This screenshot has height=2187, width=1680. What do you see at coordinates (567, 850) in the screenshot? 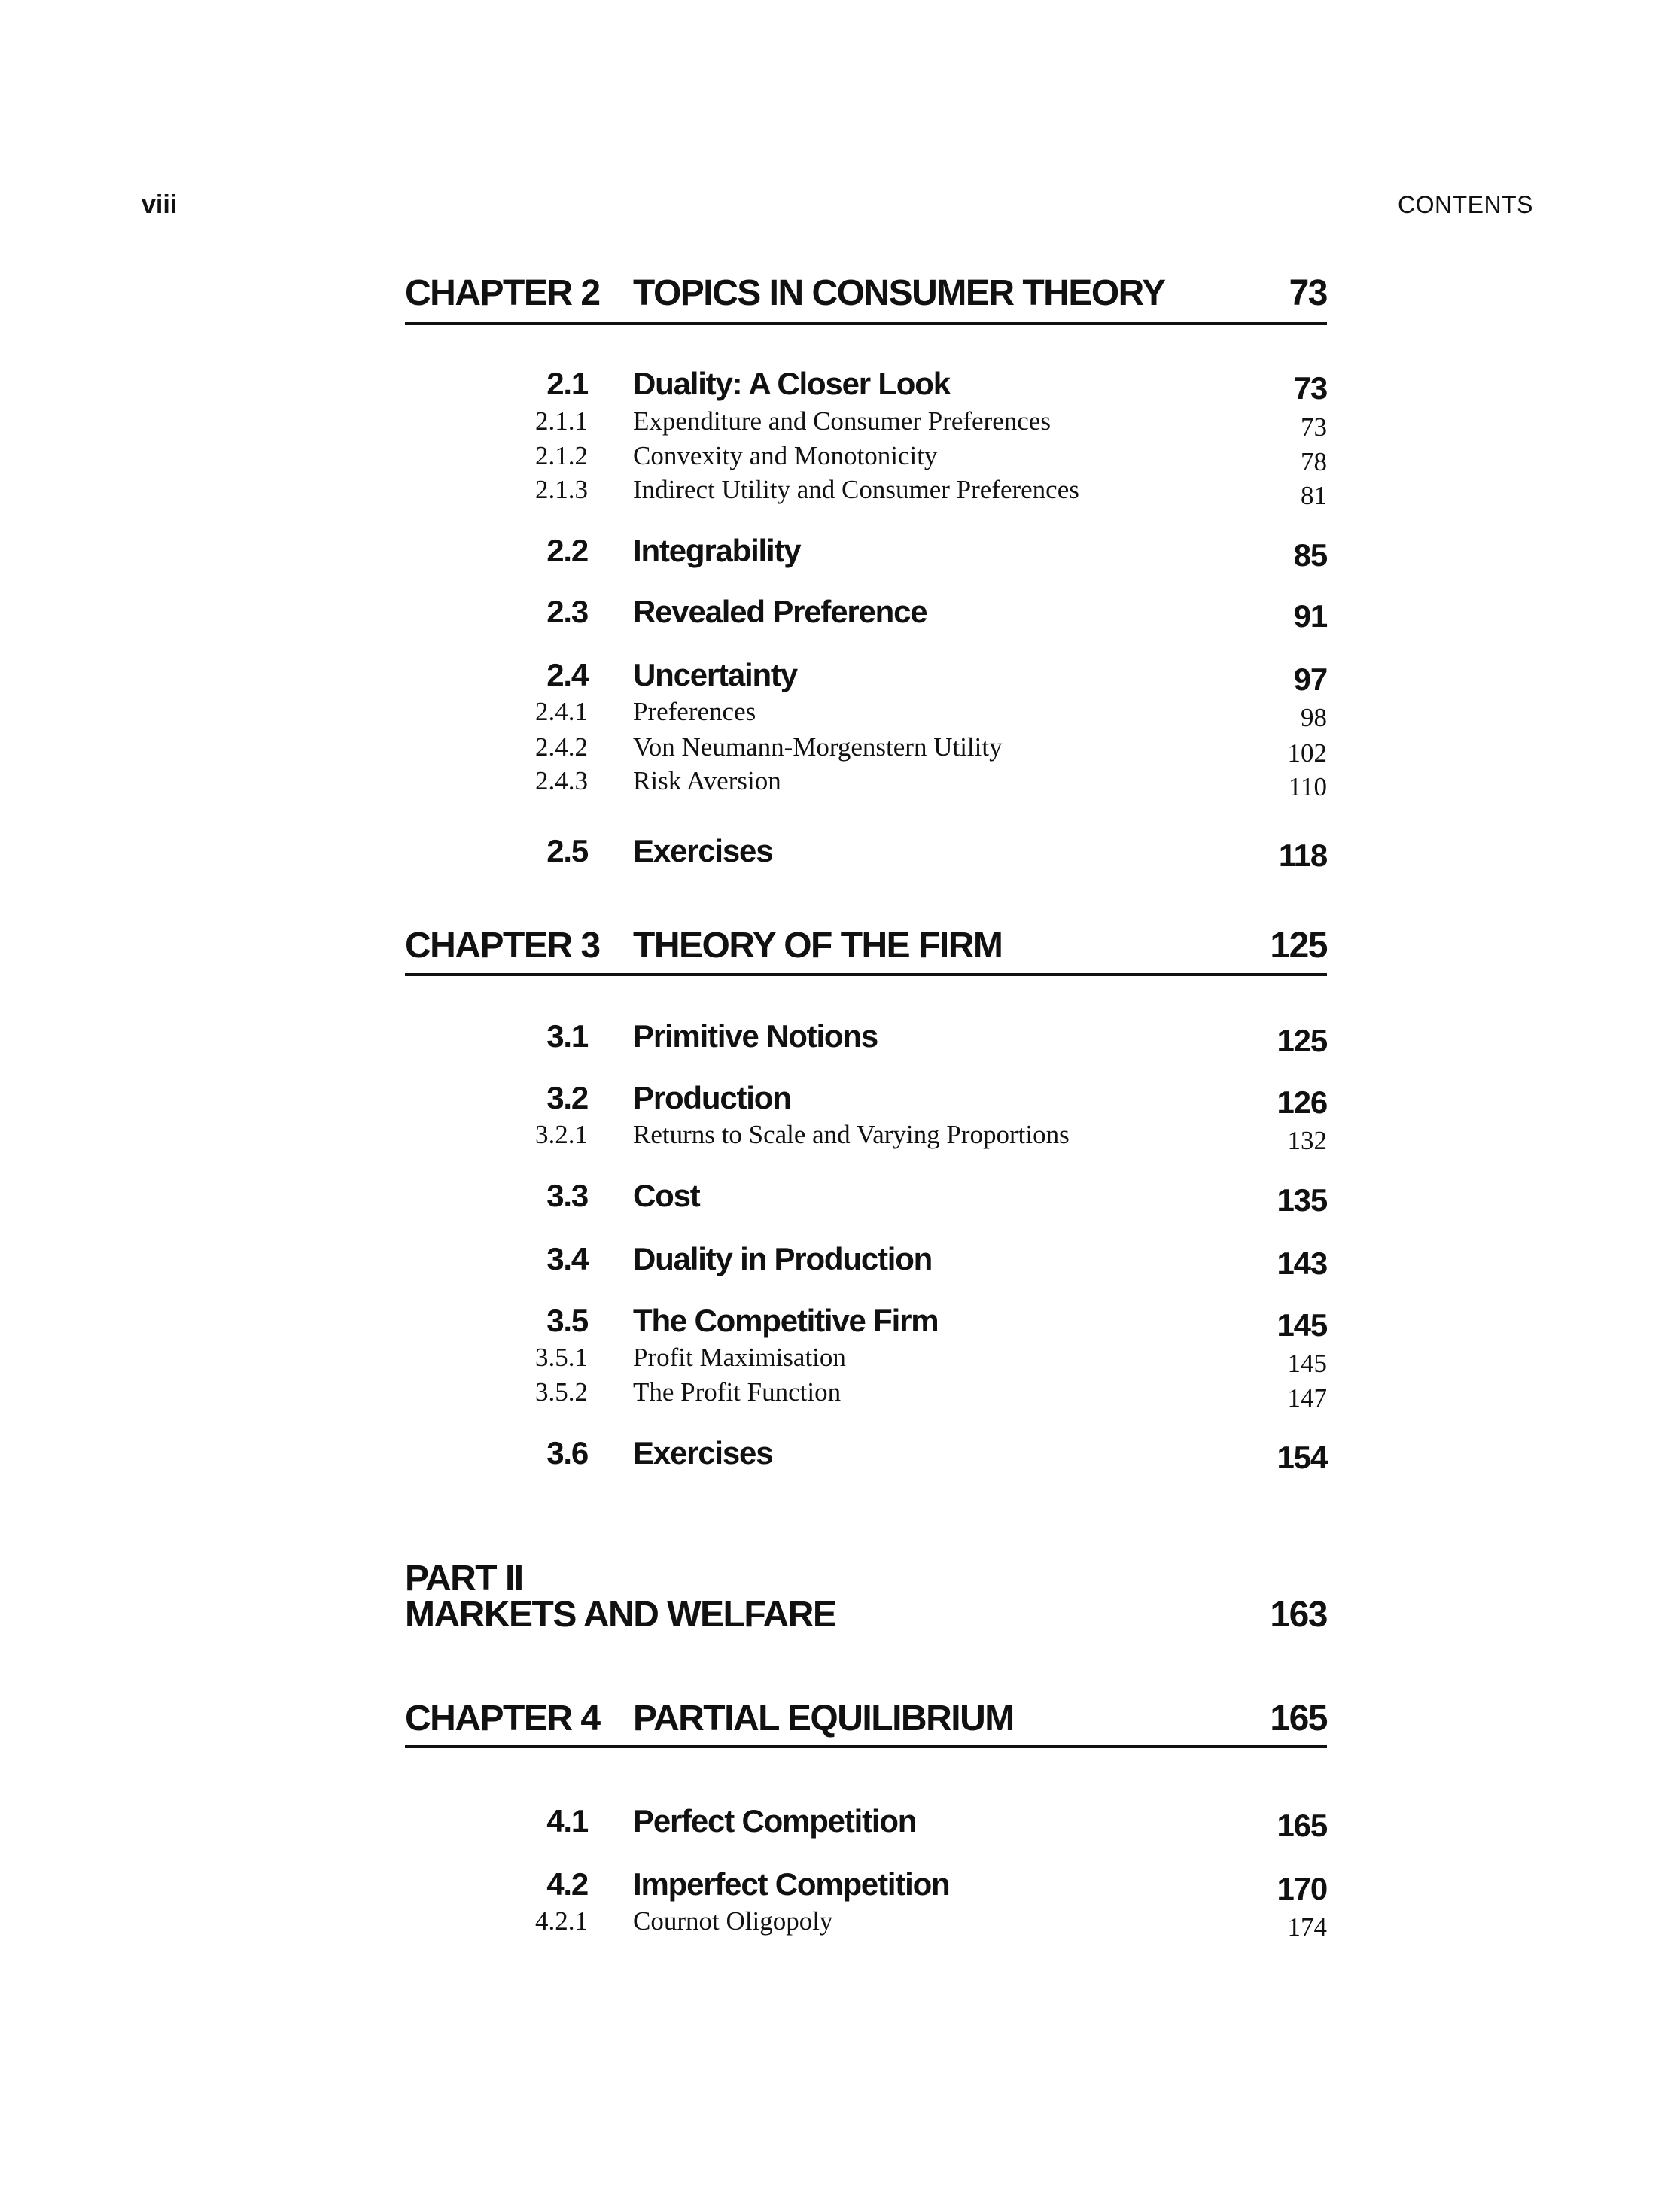
I see `section-number: 2.5` at bounding box center [567, 850].